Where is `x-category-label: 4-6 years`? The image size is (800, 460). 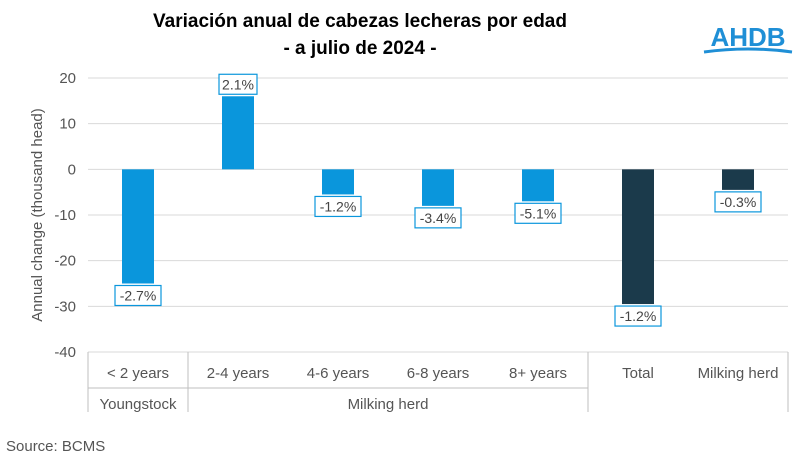 x-category-label: 4-6 years is located at coordinates (338, 373).